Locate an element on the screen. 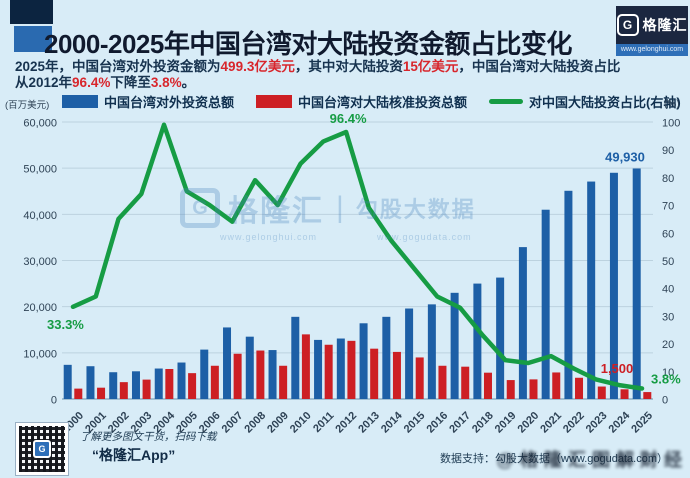 The image size is (690, 478). bar-blue-2023 is located at coordinates (591, 290).